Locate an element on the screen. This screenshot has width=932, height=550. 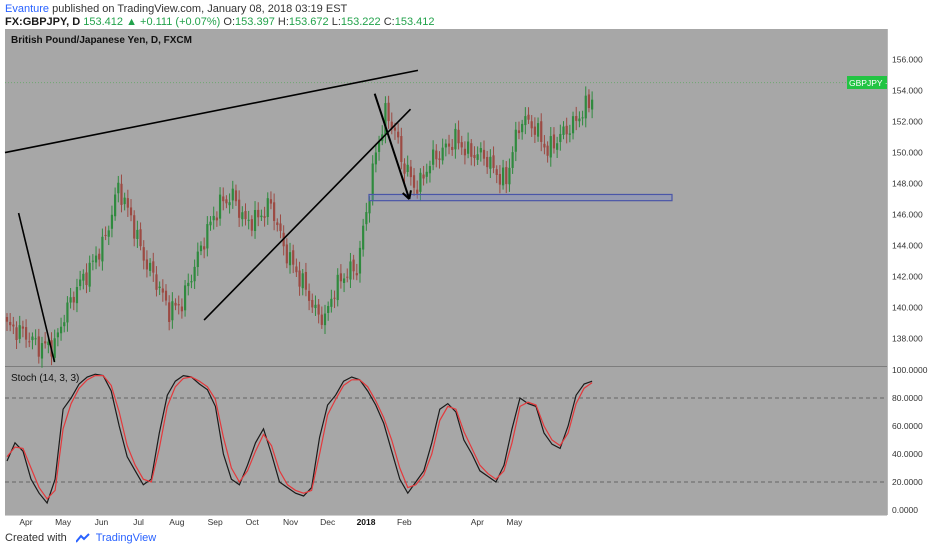
open-value: 153.397 is located at coordinates (255, 22).